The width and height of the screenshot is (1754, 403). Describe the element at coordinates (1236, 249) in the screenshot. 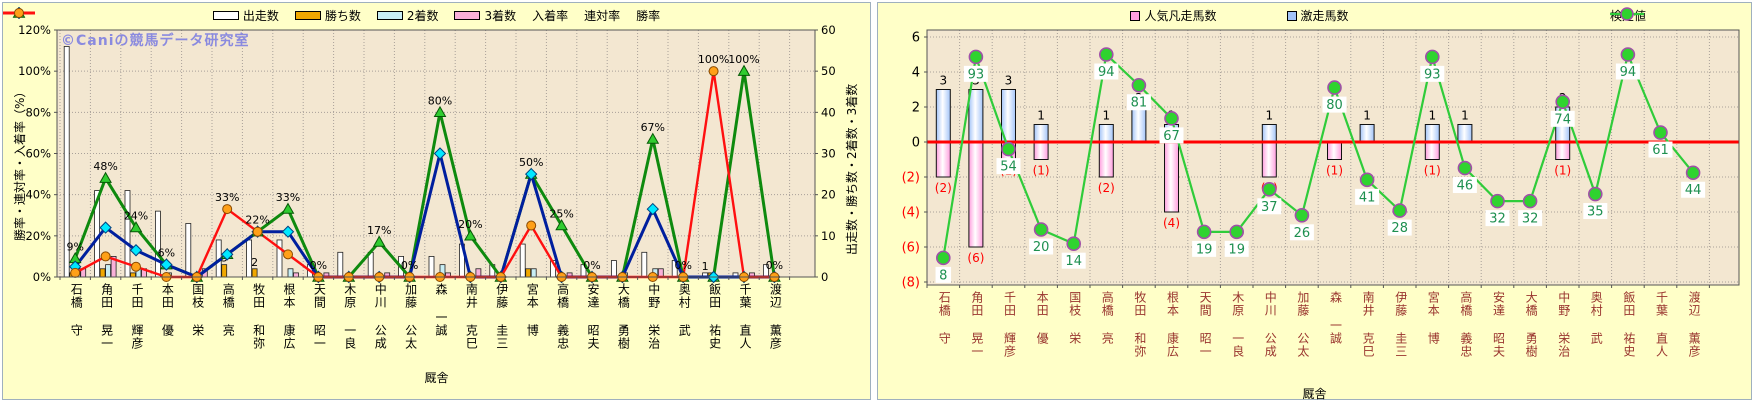

I see `svg-text: 19` at that location.